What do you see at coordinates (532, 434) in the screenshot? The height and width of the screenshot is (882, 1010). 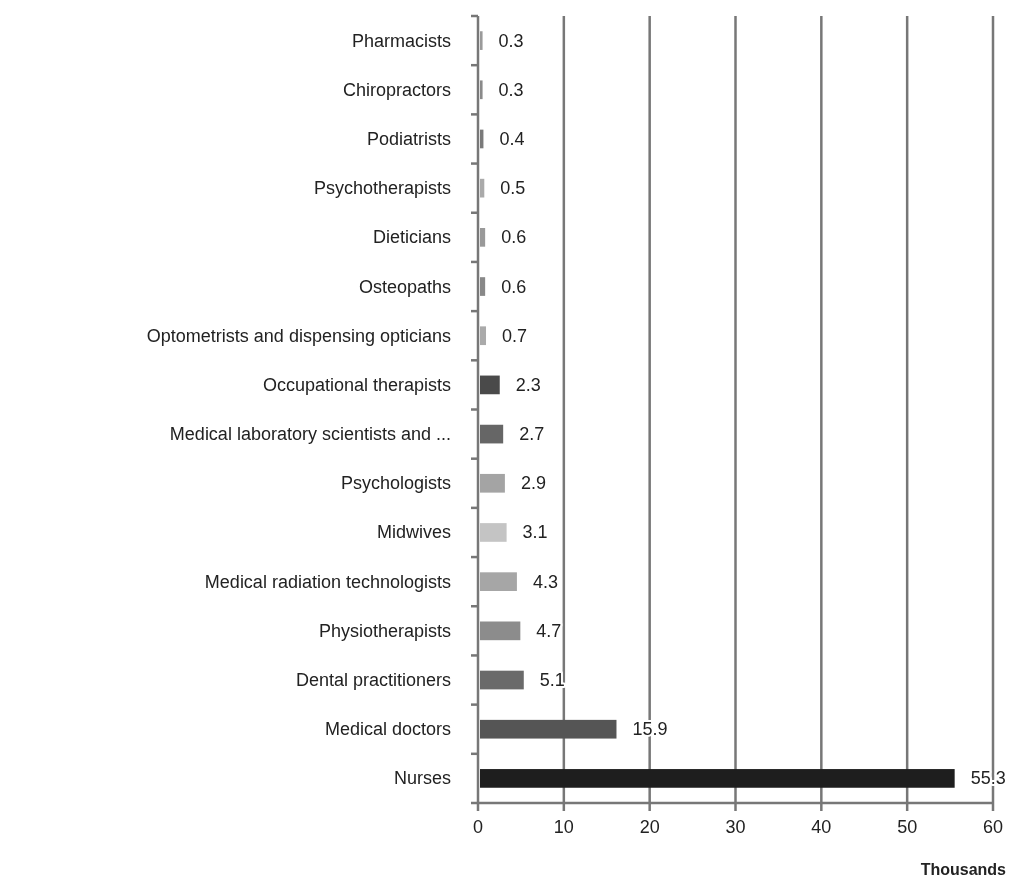 I see `data-label: 2.7` at bounding box center [532, 434].